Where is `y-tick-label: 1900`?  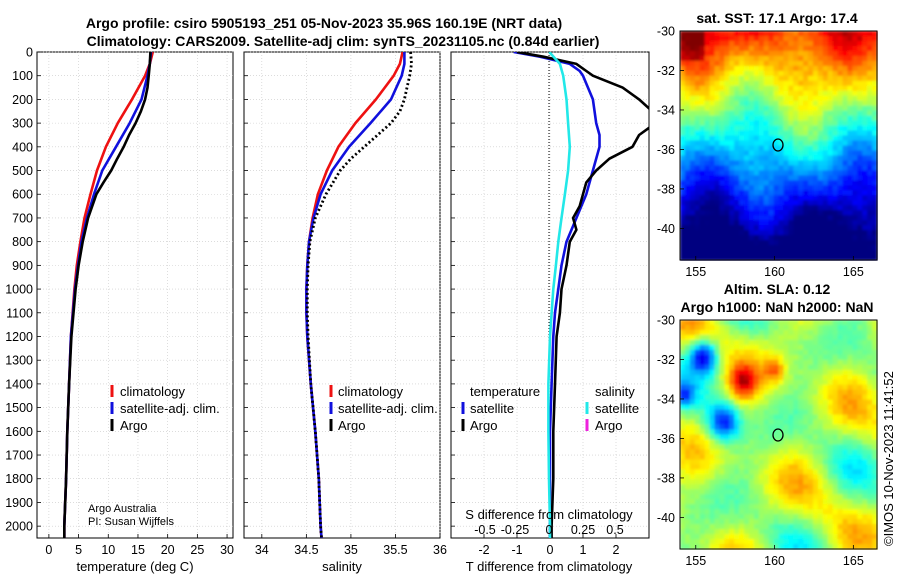
y-tick-label: 1900 is located at coordinates (19, 503).